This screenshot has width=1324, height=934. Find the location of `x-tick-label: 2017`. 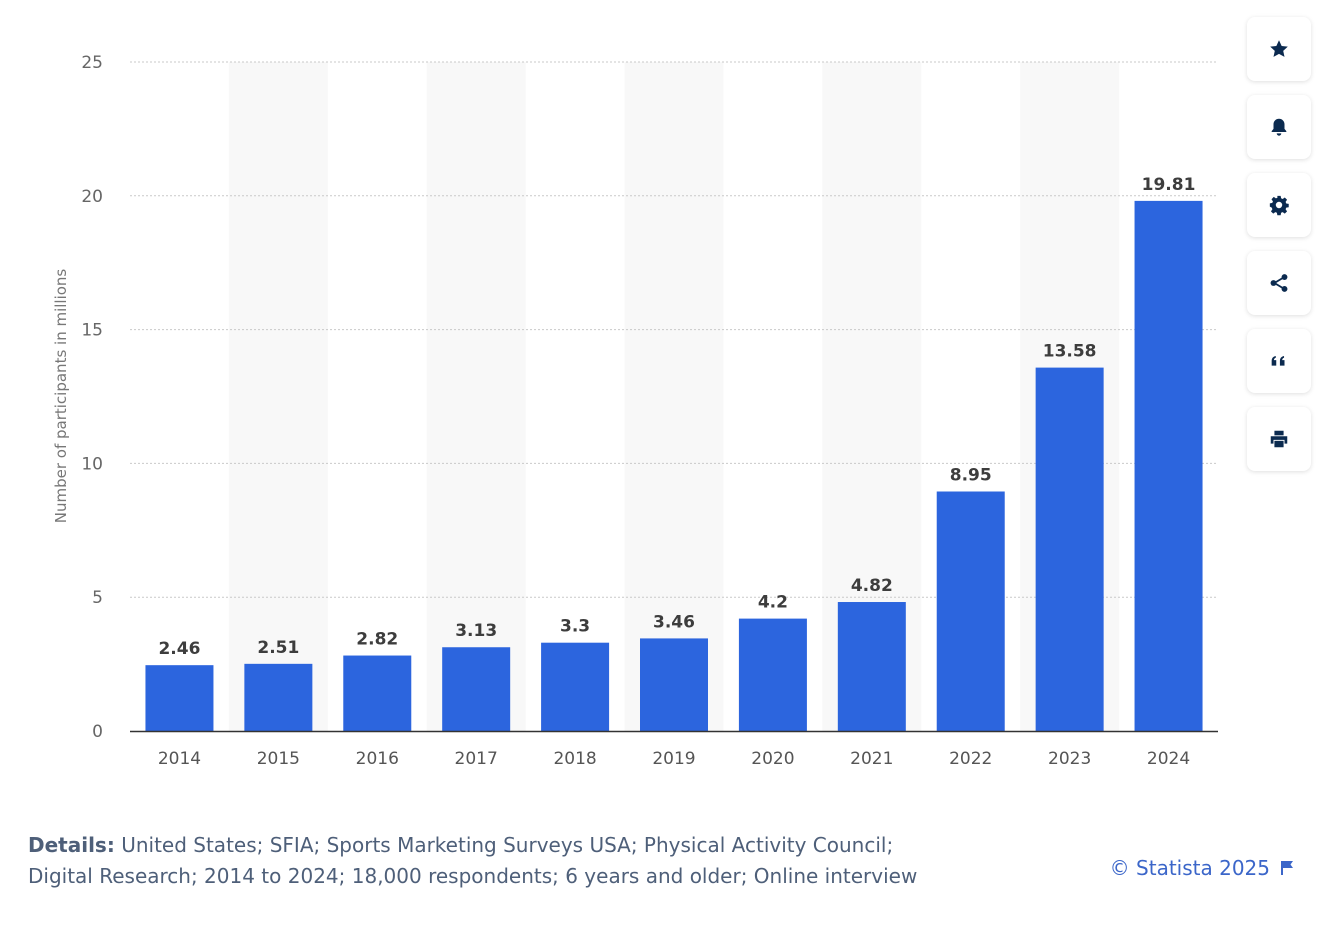

x-tick-label: 2017 is located at coordinates (476, 759).